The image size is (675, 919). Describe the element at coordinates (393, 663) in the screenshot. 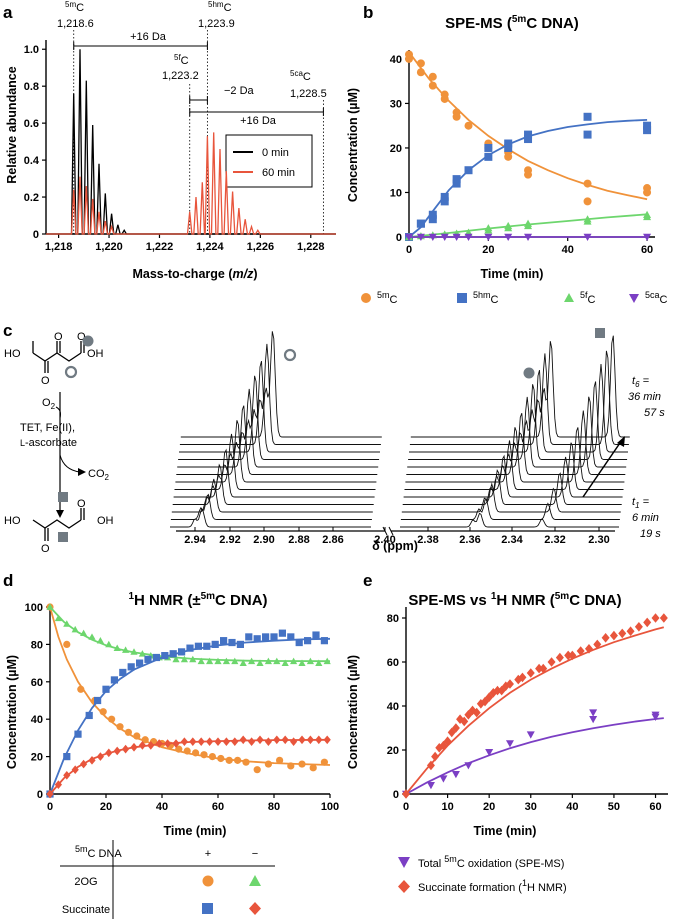

I see `panel-e-ytick-label: 60` at that location.